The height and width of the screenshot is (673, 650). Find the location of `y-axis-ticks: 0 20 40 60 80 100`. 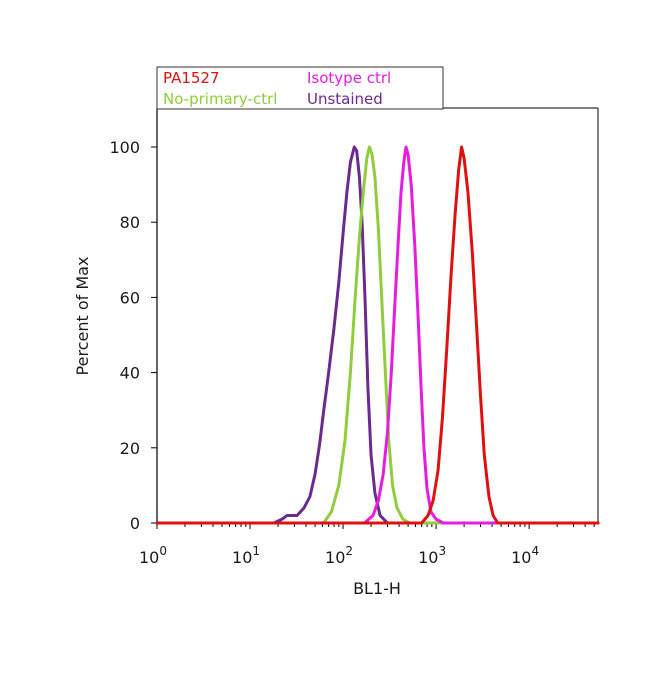

y-axis-ticks: 0 20 40 60 80 100 is located at coordinates (133, 335).